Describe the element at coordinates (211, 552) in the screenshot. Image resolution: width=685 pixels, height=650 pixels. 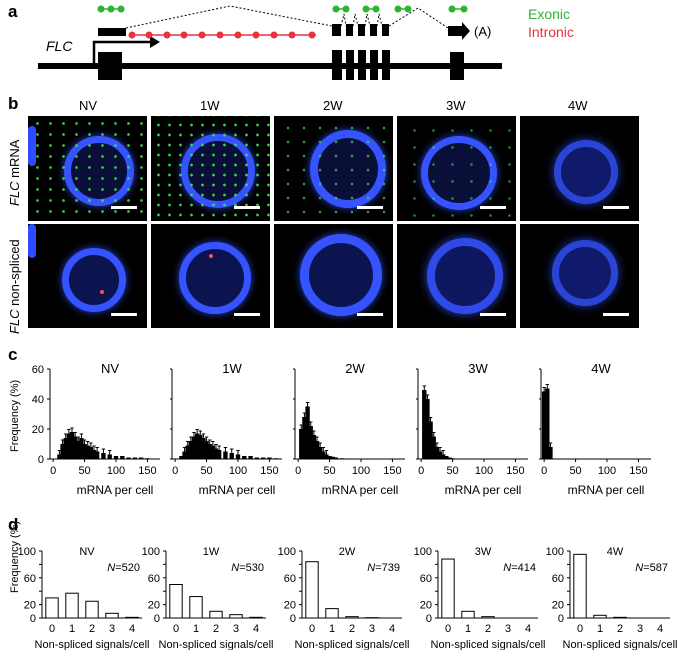
I see `bar-chart-title: 1W` at that location.